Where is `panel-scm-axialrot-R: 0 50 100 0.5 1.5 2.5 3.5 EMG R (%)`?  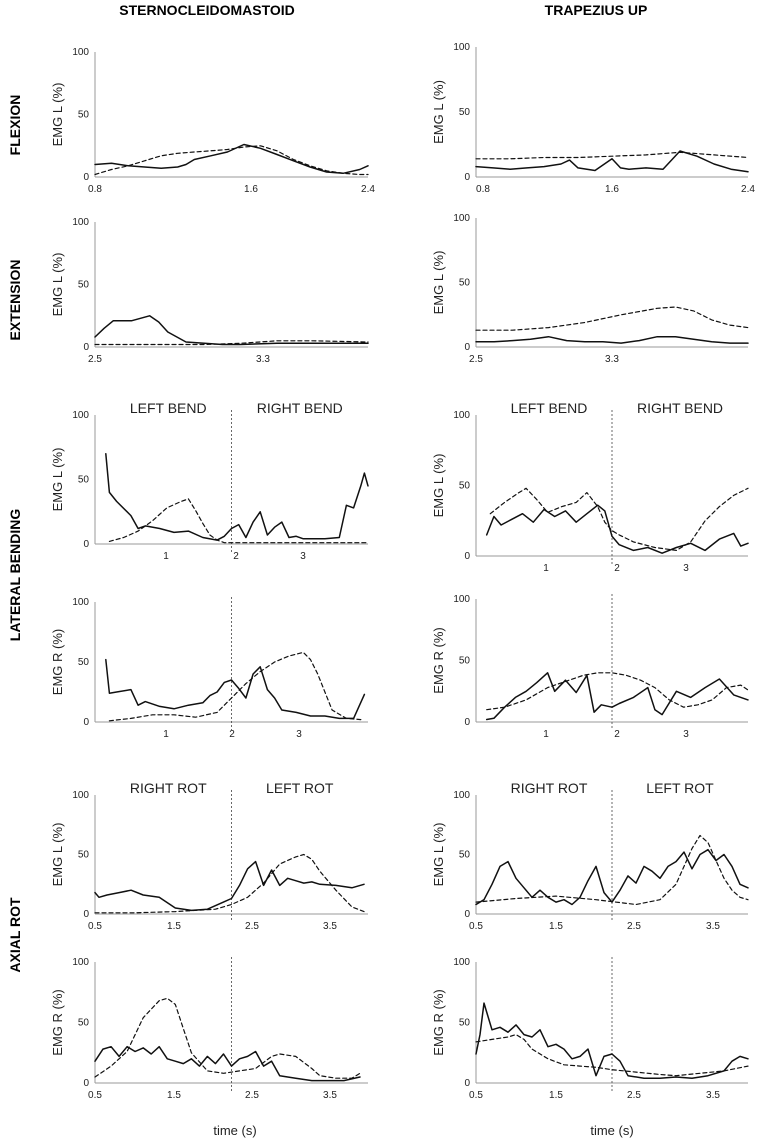
panel-scm-axialrot-R: 0 50 100 0.5 1.5 2.5 3.5 EMG R (%) is located at coordinates (209, 1029).